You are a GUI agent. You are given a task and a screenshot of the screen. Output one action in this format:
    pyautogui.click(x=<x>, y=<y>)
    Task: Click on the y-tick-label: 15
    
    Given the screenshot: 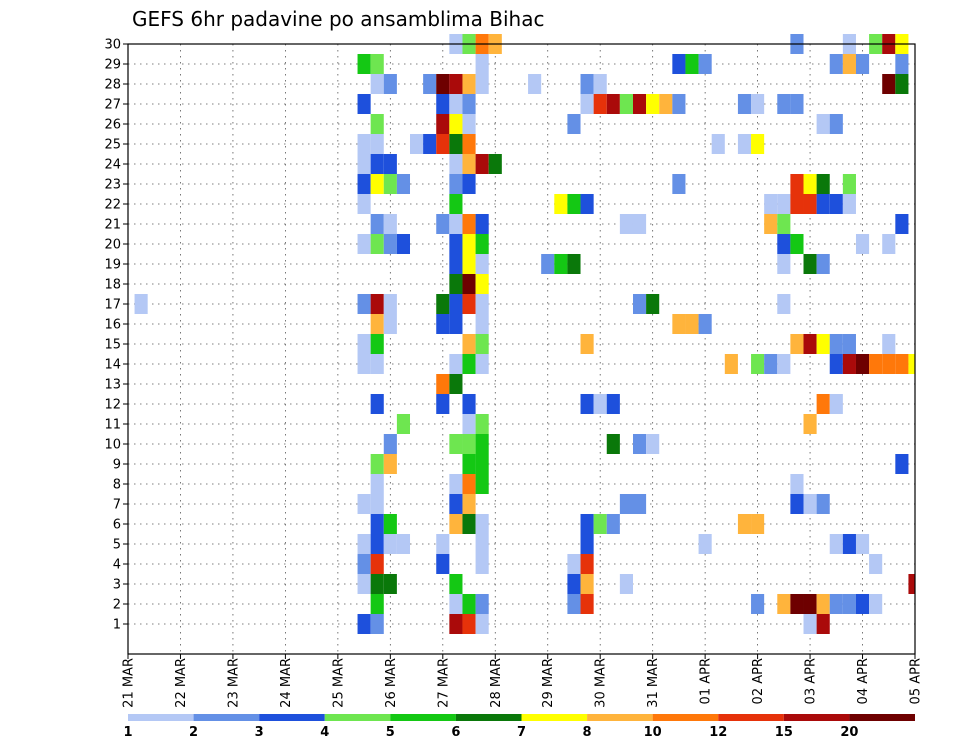 What is the action you would take?
    pyautogui.click(x=112, y=345)
    